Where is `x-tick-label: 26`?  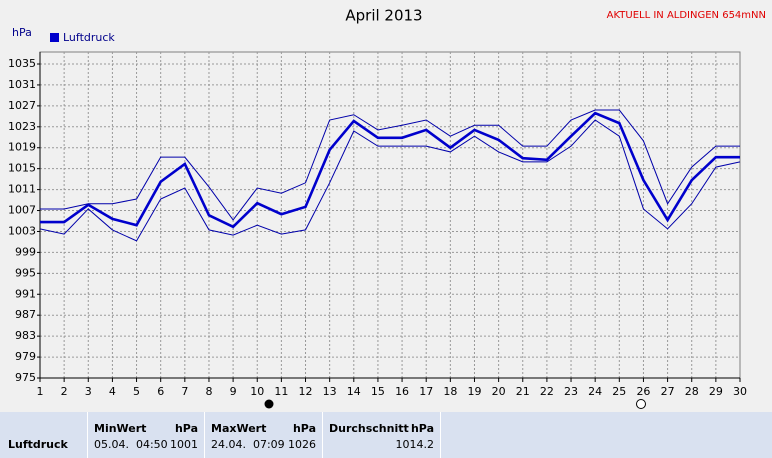
x-tick-label: 26 is located at coordinates (643, 391).